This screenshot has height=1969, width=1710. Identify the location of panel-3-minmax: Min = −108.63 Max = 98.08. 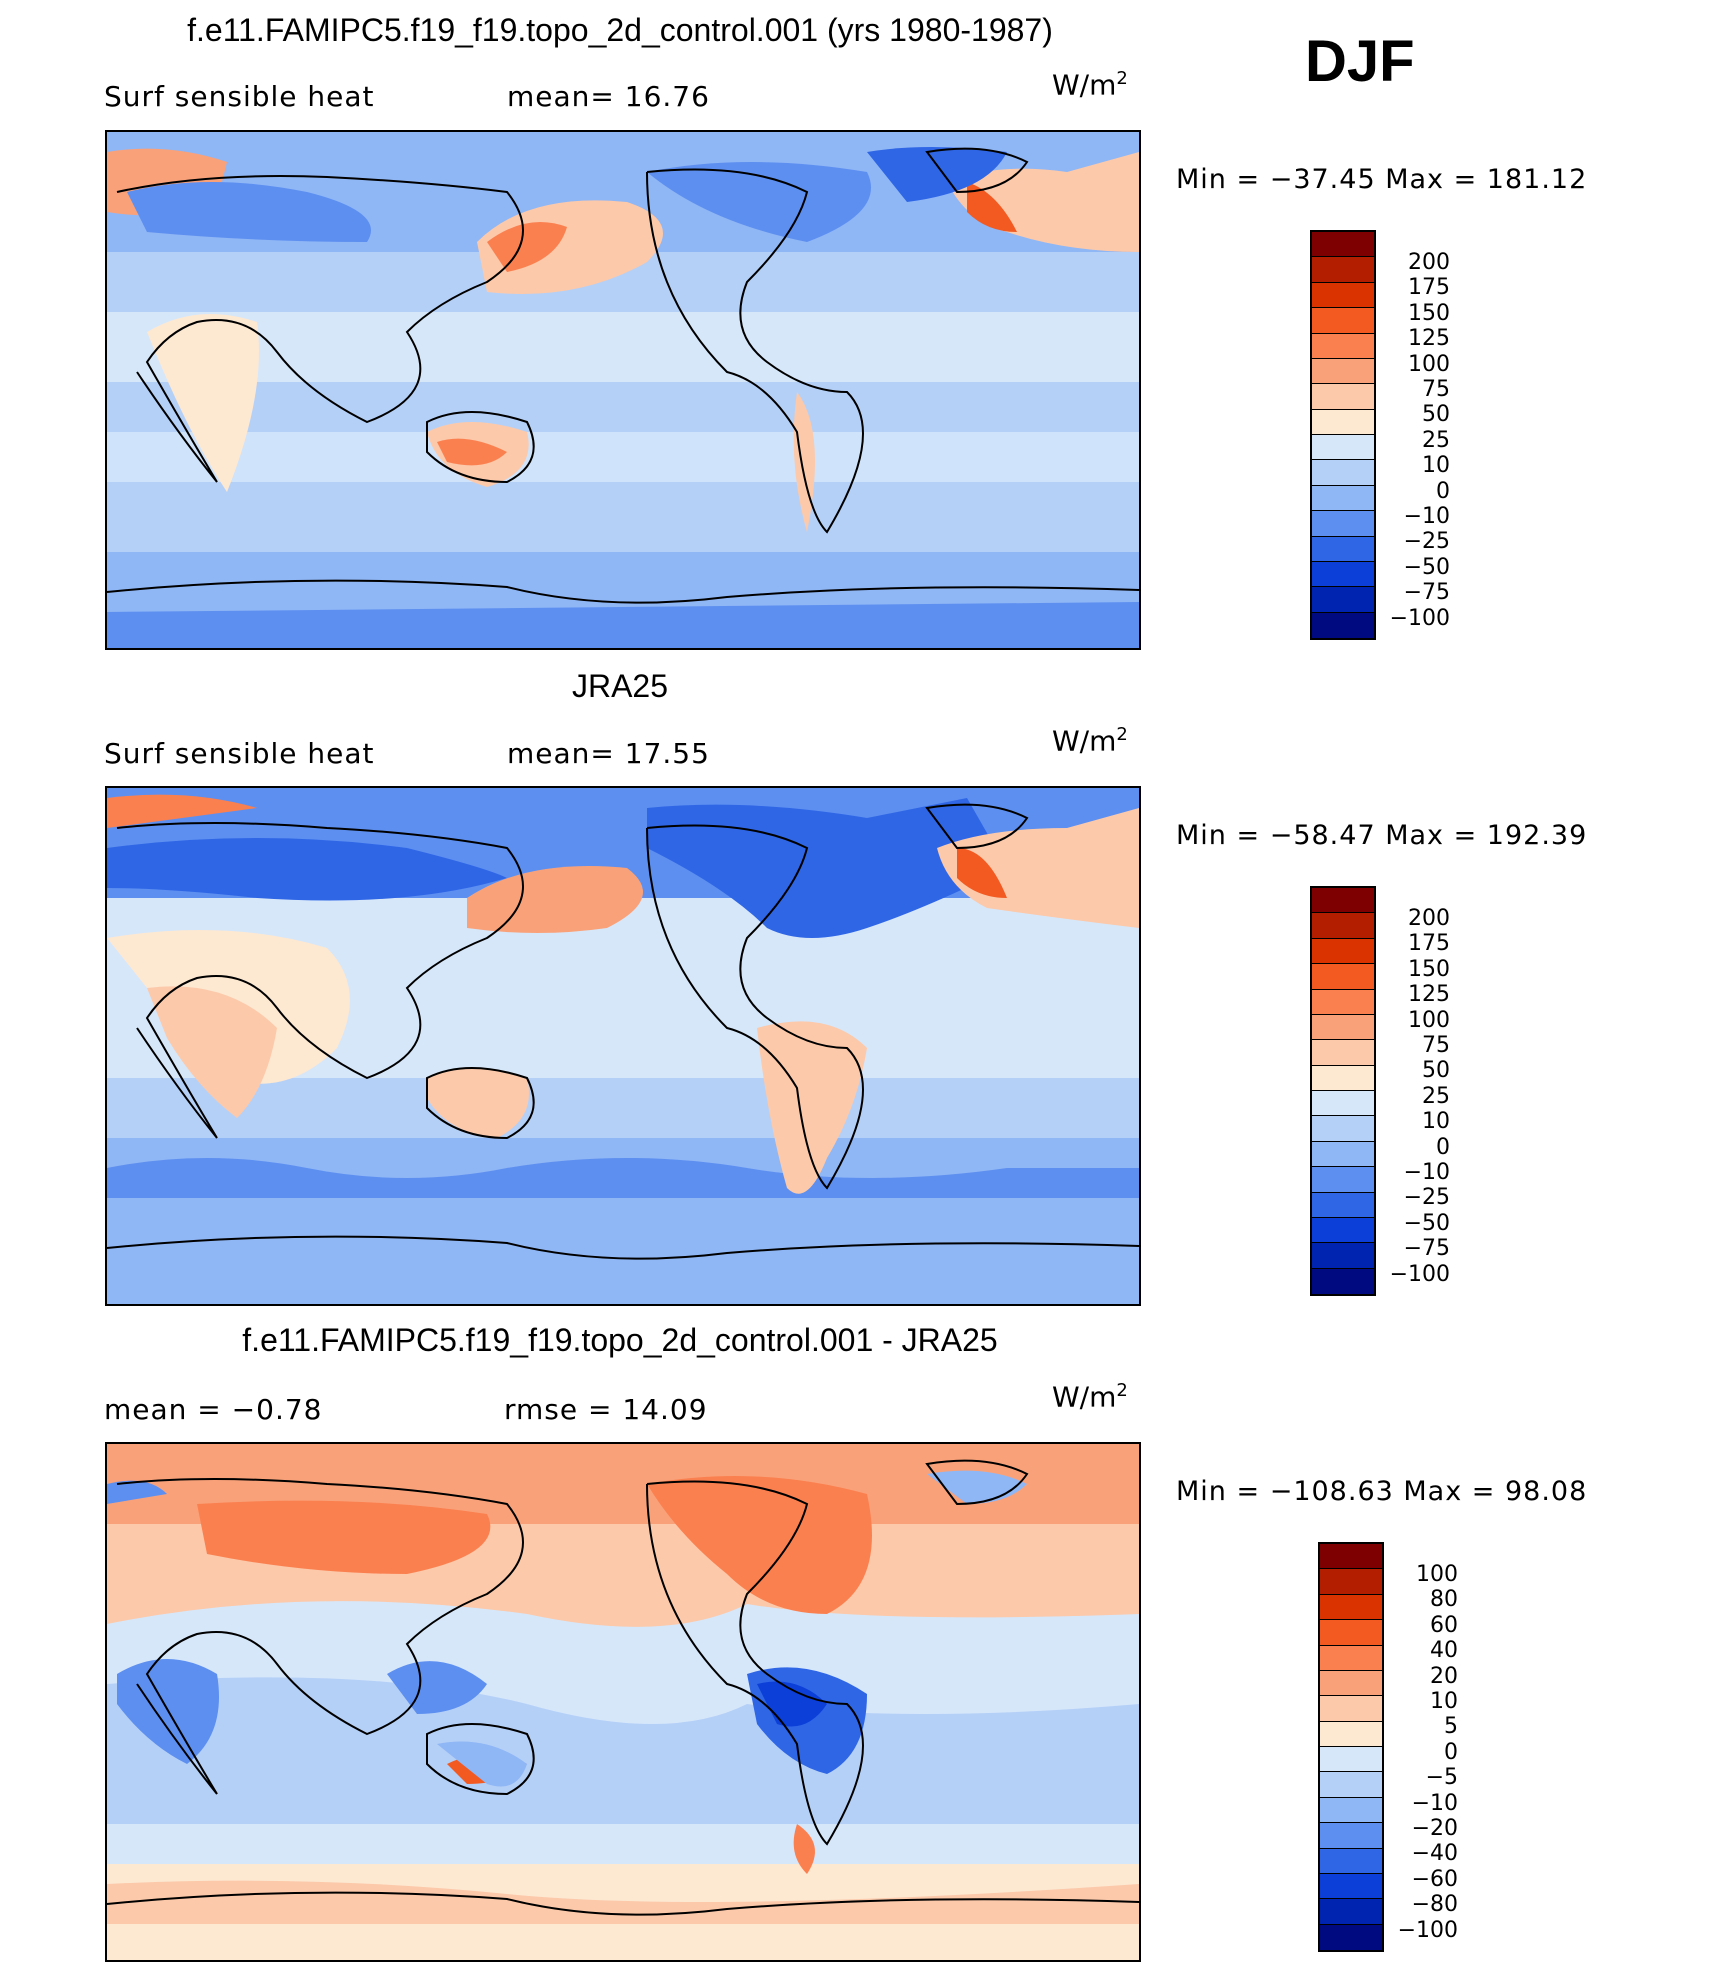
(1382, 1491).